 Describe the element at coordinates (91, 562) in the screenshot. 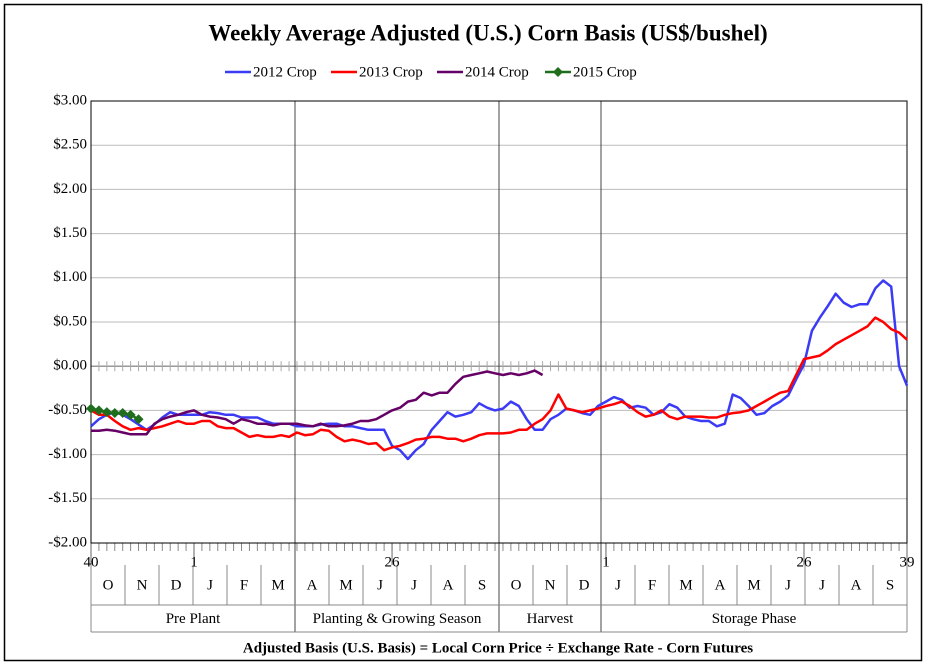

I see `x-tick-label: 40` at that location.